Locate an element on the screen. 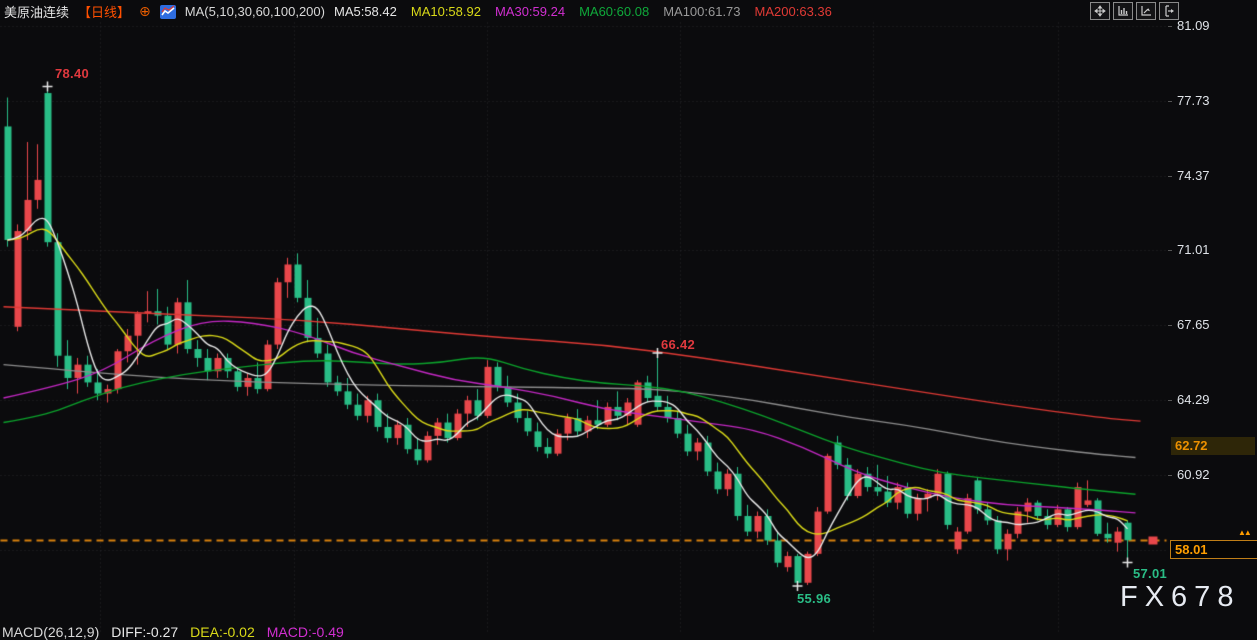  add-indicator-icon: ⊕ is located at coordinates (145, 11).